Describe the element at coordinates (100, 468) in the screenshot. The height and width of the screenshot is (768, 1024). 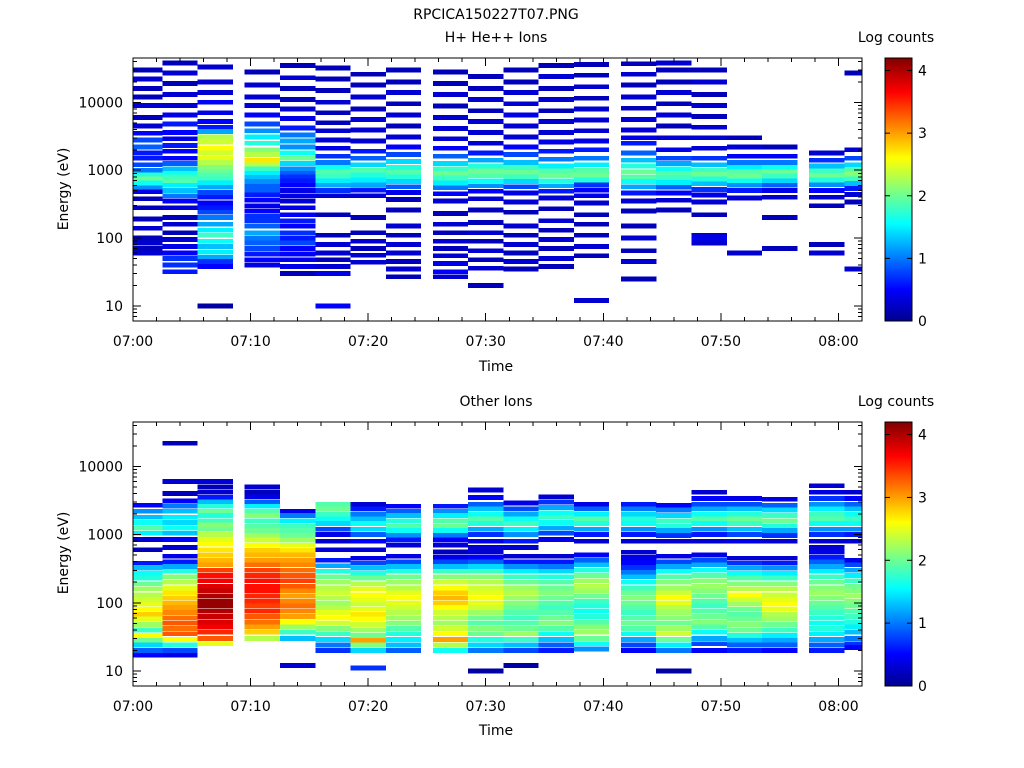
I see `y-tick-label: 10000` at that location.